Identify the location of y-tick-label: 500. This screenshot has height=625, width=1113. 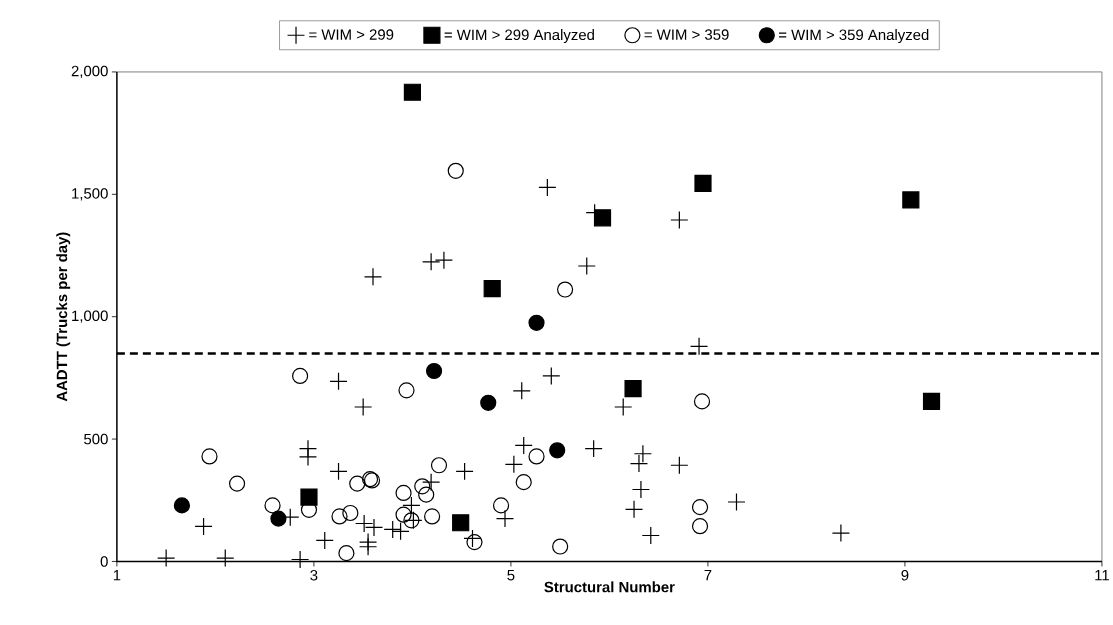
(96, 439).